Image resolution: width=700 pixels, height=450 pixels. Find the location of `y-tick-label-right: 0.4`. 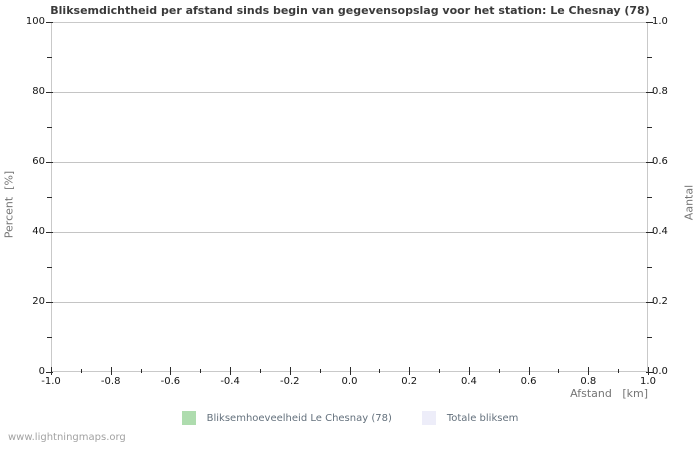

y-tick-label-right: 0.4 is located at coordinates (660, 231).